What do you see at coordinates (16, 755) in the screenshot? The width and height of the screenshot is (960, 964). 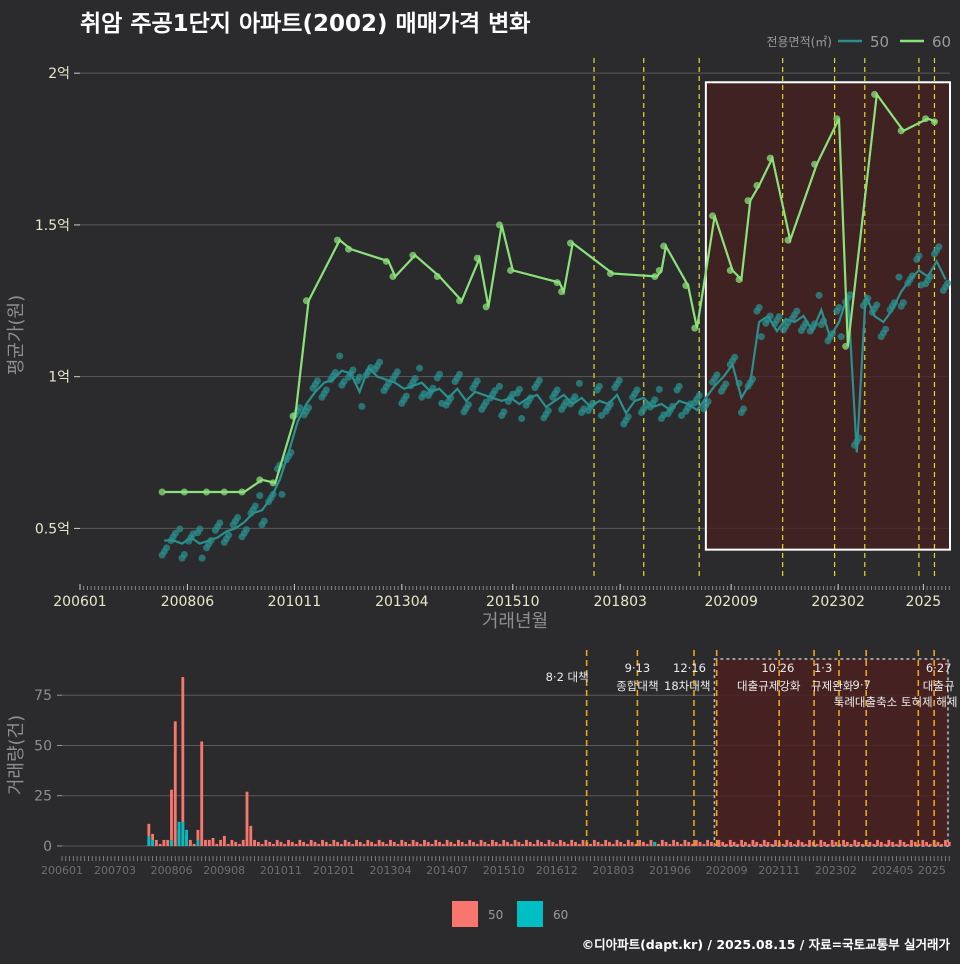 I see `volume-y-axis-label: 거래량(건)` at bounding box center [16, 755].